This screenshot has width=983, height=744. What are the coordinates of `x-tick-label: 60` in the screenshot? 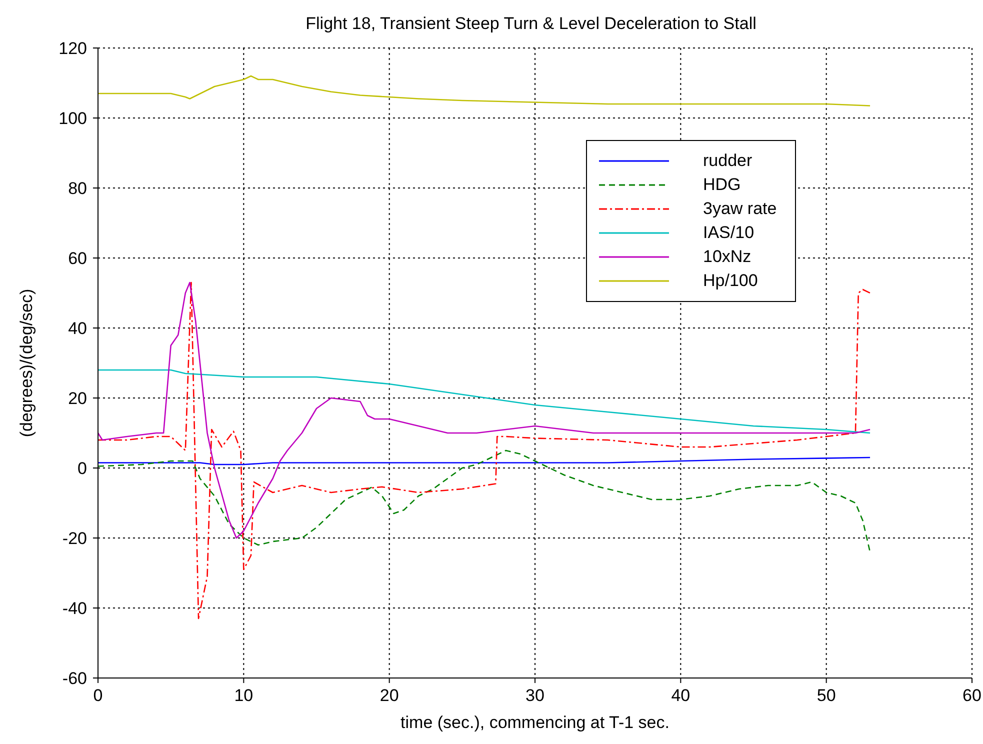 It's located at (972, 696).